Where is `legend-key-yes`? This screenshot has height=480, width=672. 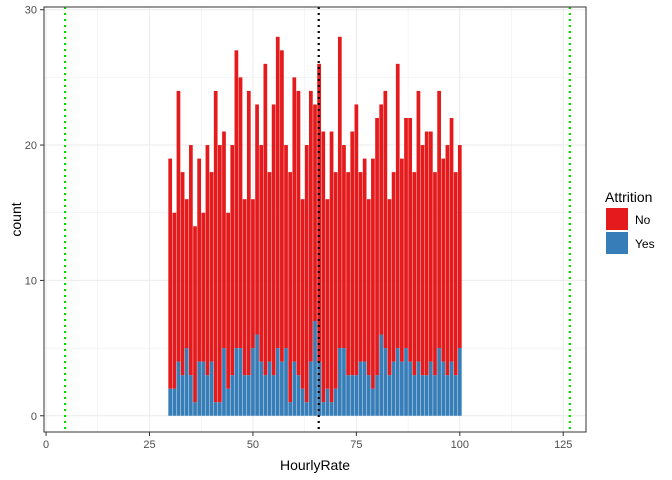 legend-key-yes is located at coordinates (617, 243).